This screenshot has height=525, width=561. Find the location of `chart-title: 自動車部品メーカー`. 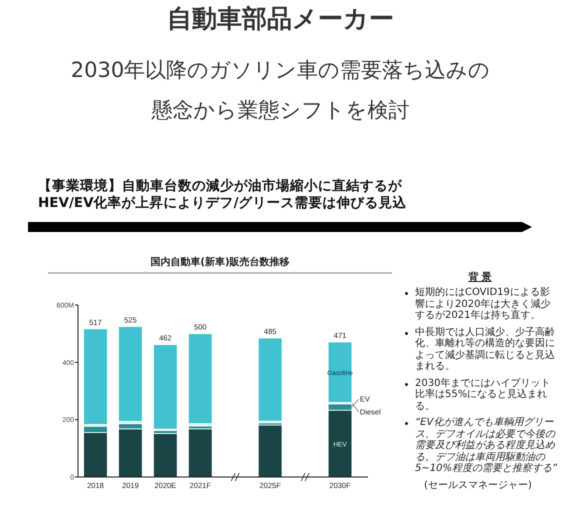

chart-title: 自動車部品メーカー is located at coordinates (280, 19).